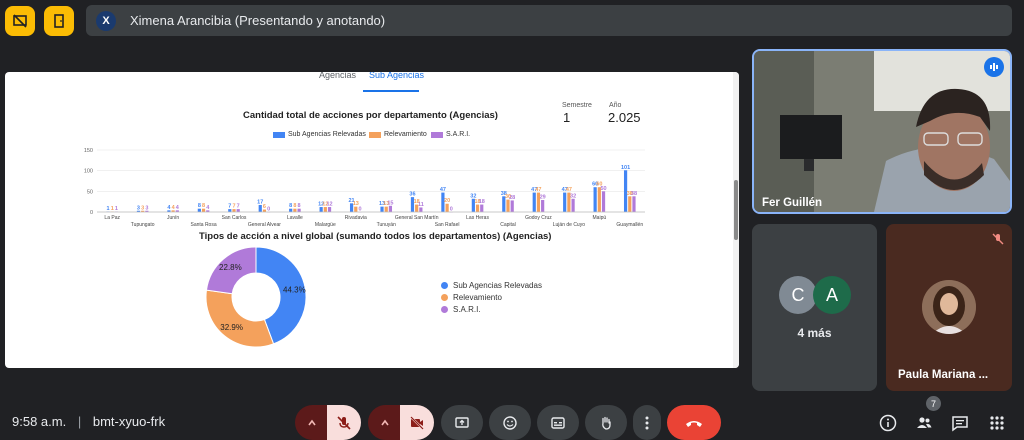 This screenshot has height=440, width=1024. I want to click on more-options-button, so click(647, 422).